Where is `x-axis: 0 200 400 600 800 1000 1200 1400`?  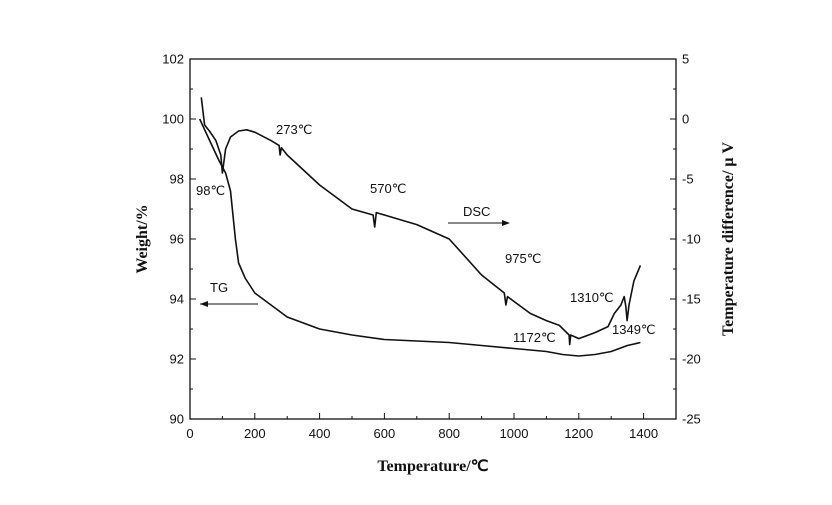
x-axis: 0 200 400 600 800 1000 1200 1400 is located at coordinates (422, 427).